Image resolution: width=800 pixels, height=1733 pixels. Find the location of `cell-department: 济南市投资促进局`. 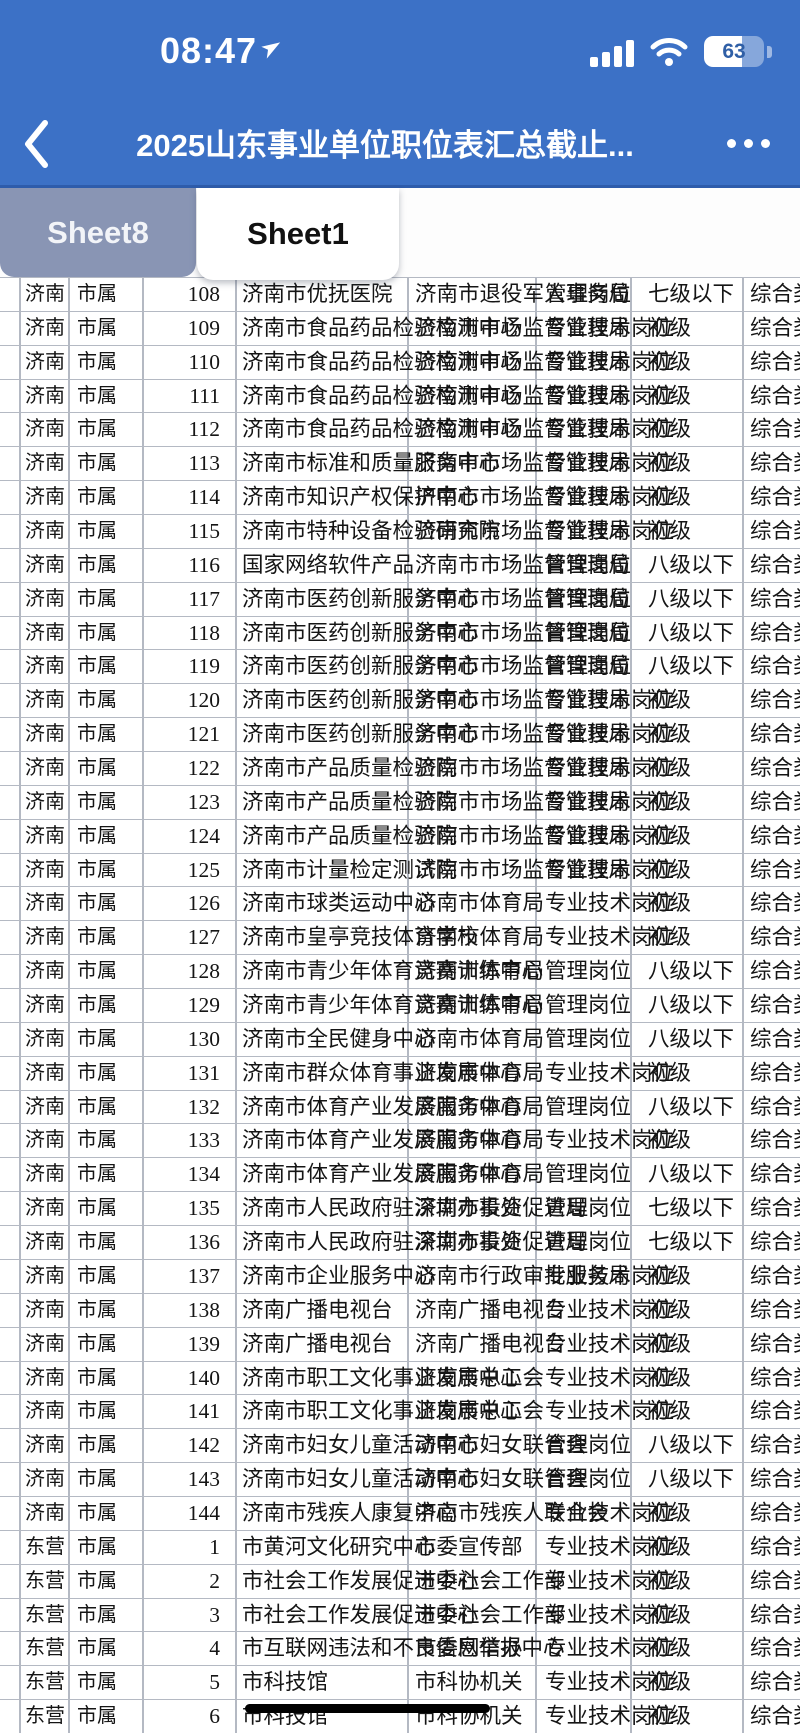

cell-department: 济南市投资促进局 is located at coordinates (501, 1208).